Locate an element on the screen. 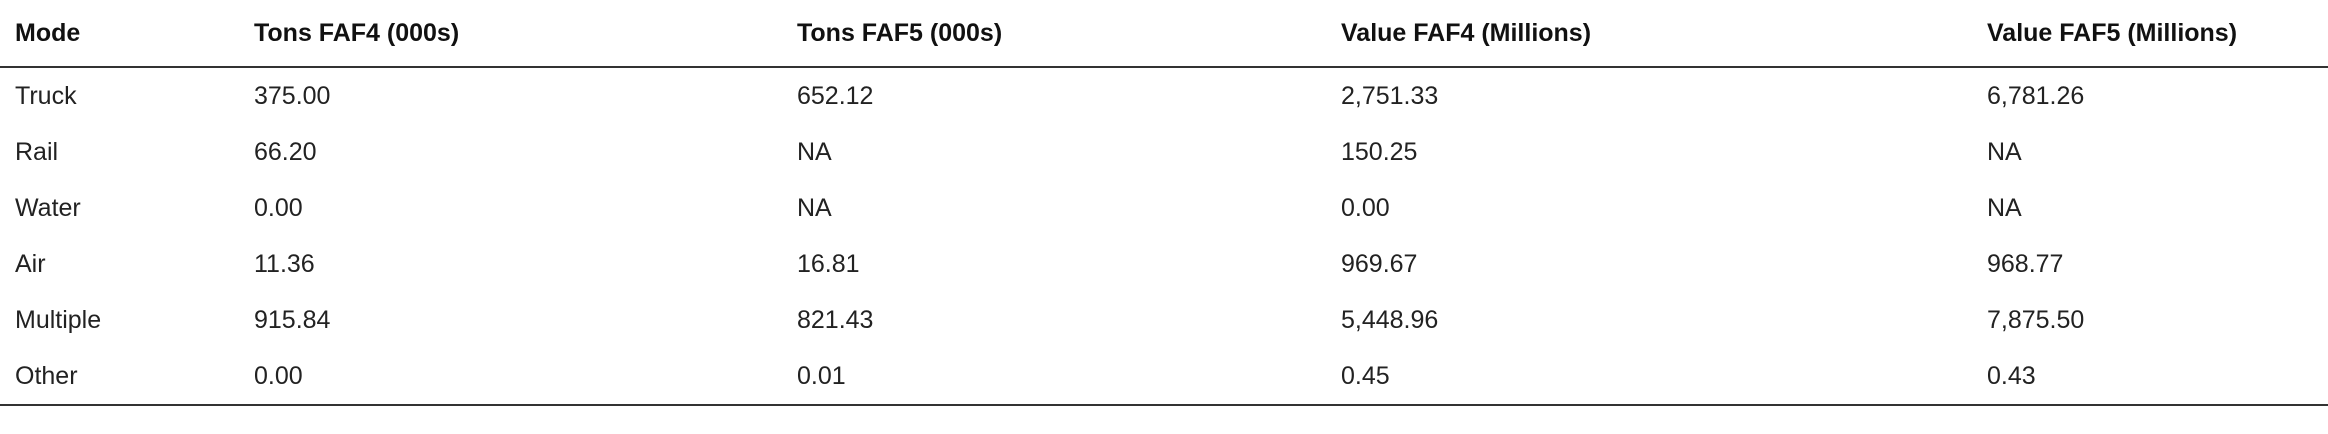  table-row: Air 11.36 16.81 969.67 968.77 is located at coordinates (1164, 264).